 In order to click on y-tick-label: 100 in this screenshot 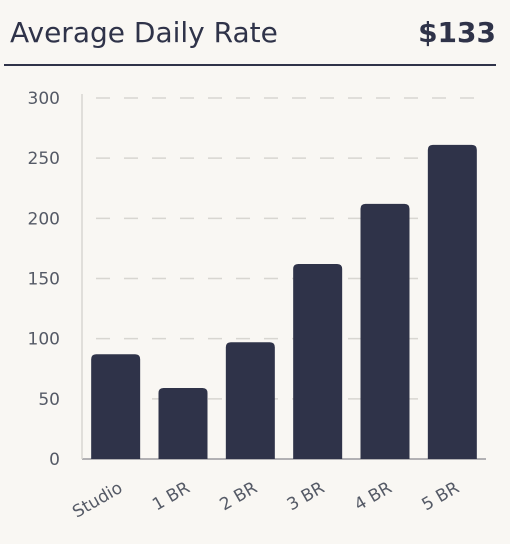, I will do `click(44, 340)`.